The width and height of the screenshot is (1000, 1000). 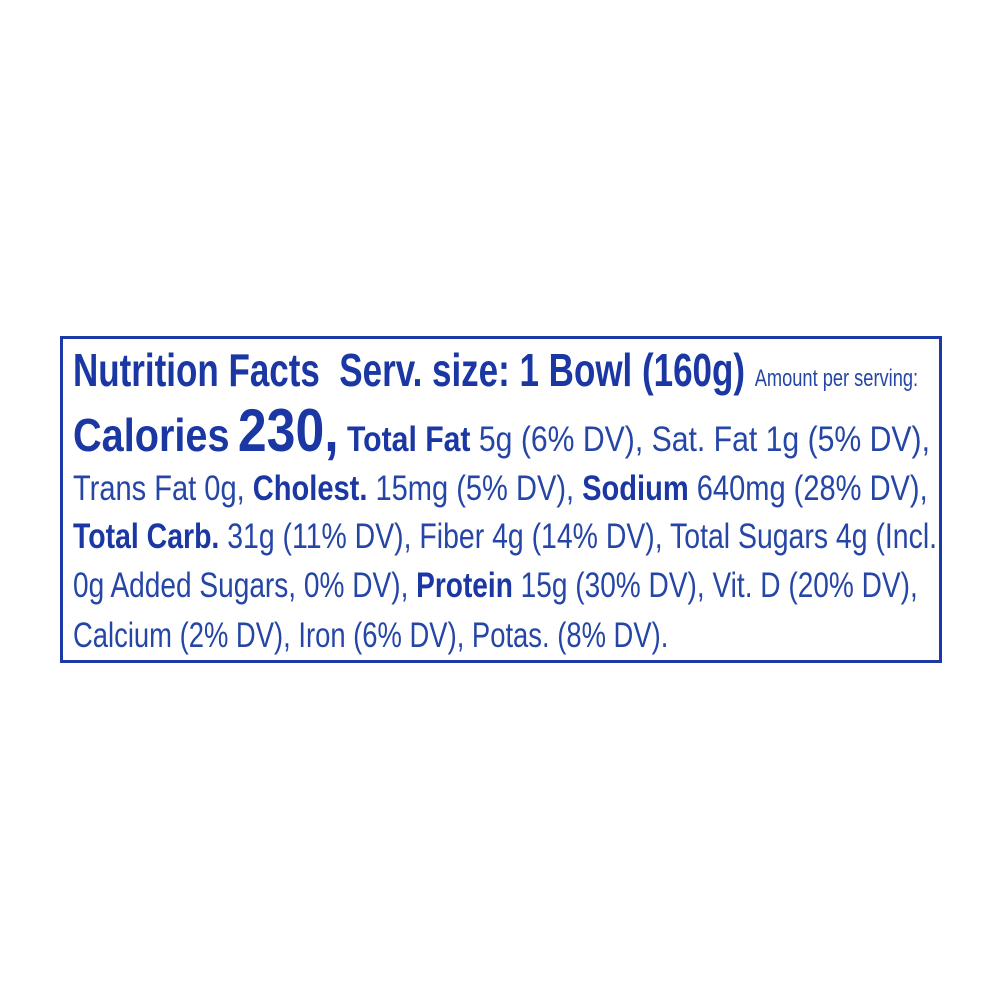 What do you see at coordinates (196, 370) in the screenshot?
I see `title: Nutrition Facts` at bounding box center [196, 370].